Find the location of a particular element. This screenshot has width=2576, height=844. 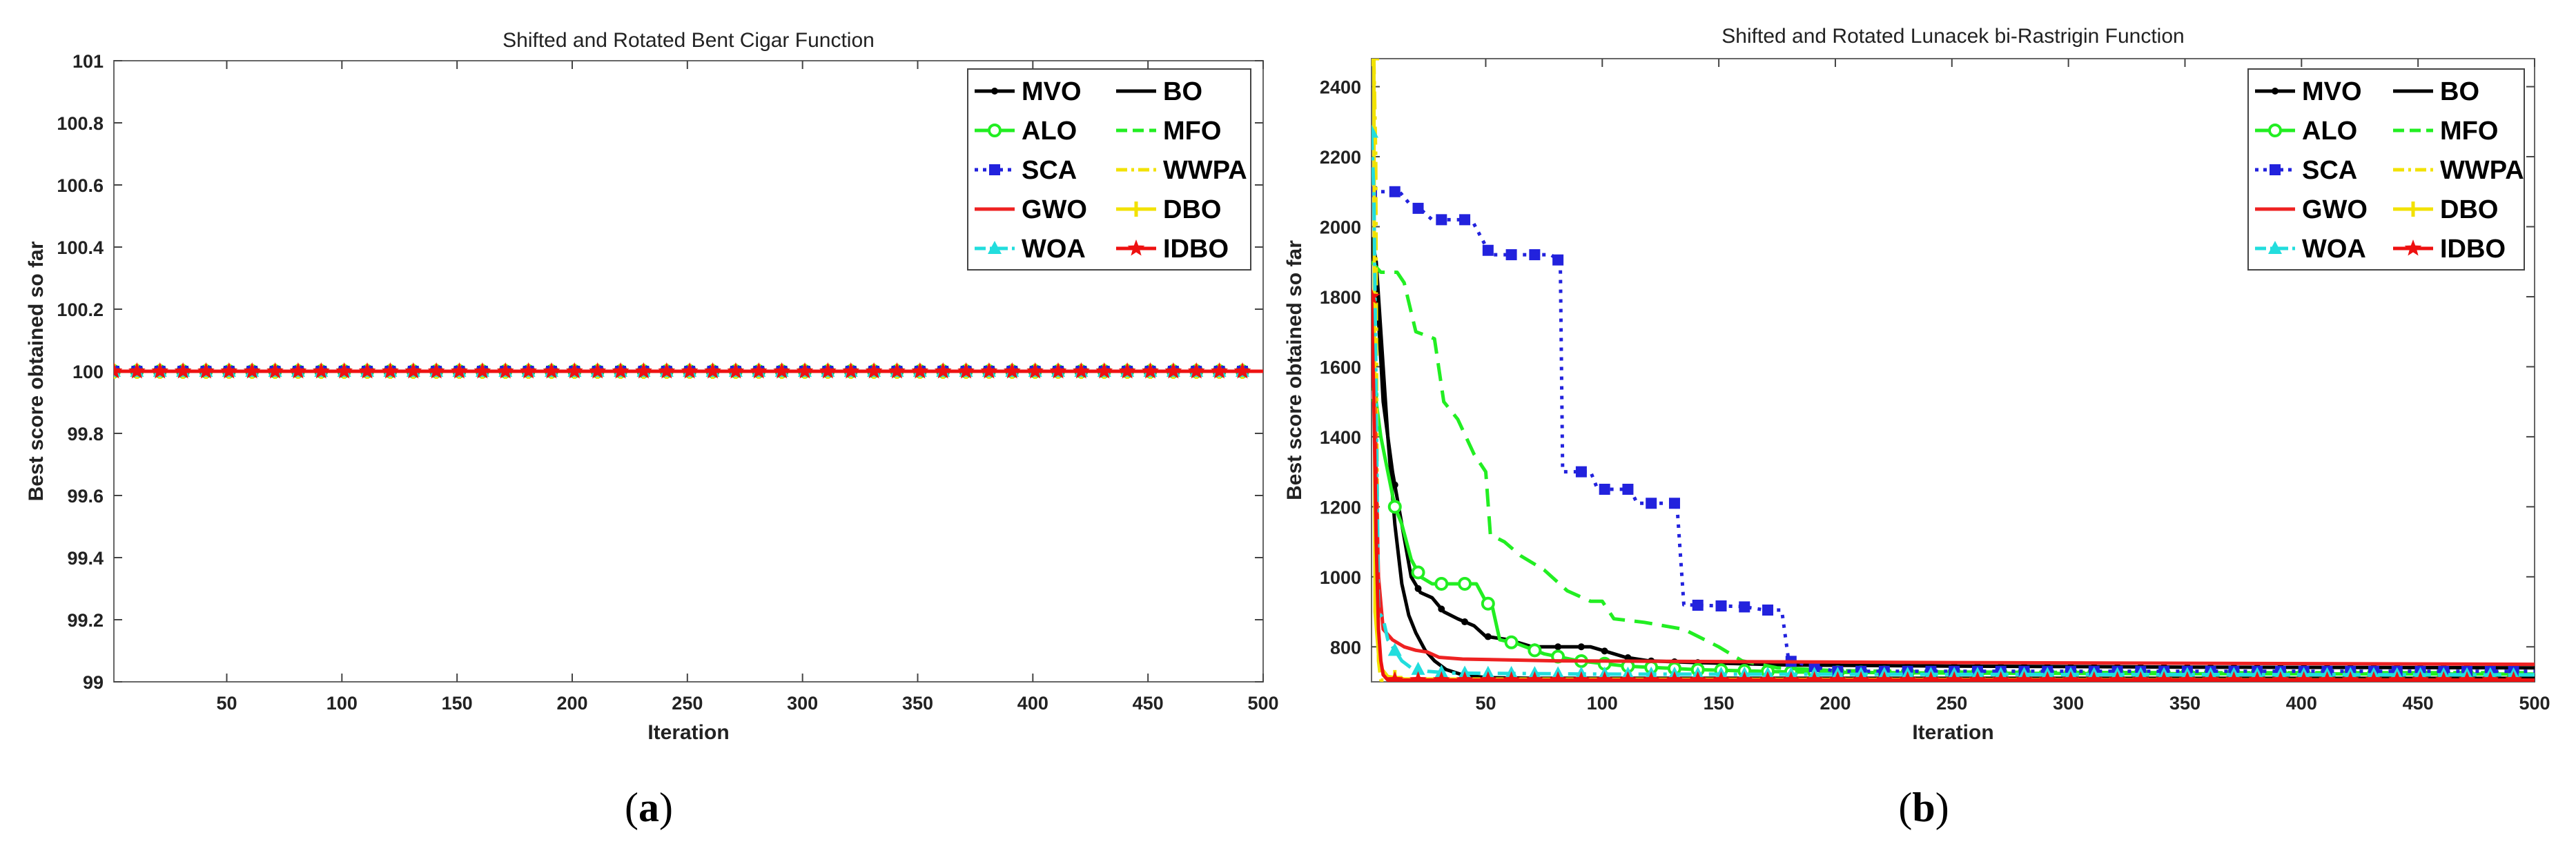

series-idbo is located at coordinates (688, 370).